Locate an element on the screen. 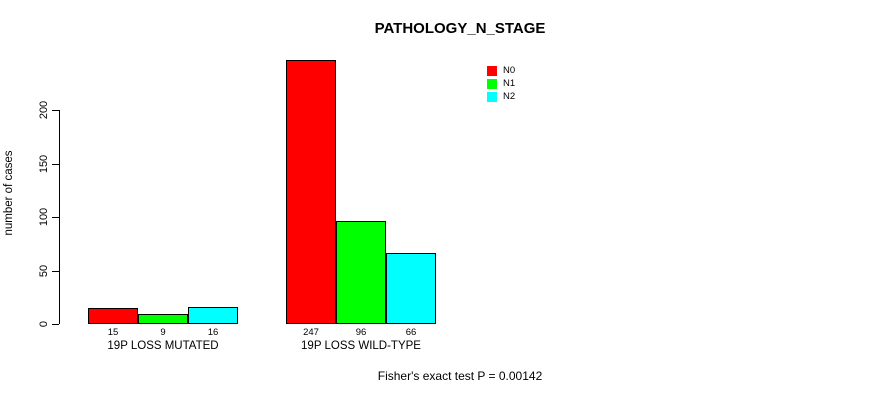 This screenshot has height=400, width=890. legend-label: N0 is located at coordinates (509, 70).